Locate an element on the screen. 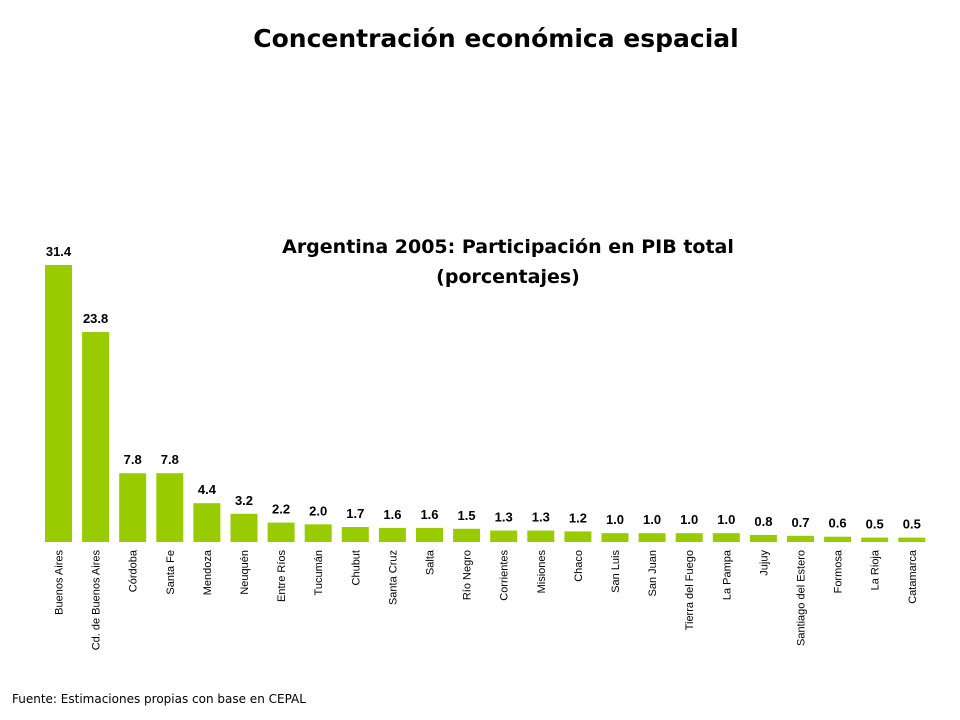 This screenshot has width=960, height=720. category-label-7: Tucumán is located at coordinates (319, 572).